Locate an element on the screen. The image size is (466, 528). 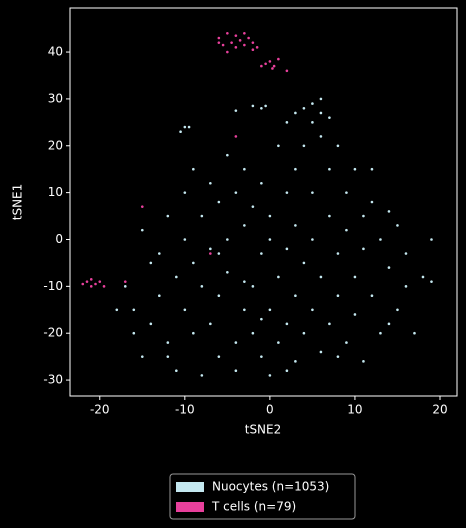
legend-label: Nuocytes (n=1053) is located at coordinates (270, 487).